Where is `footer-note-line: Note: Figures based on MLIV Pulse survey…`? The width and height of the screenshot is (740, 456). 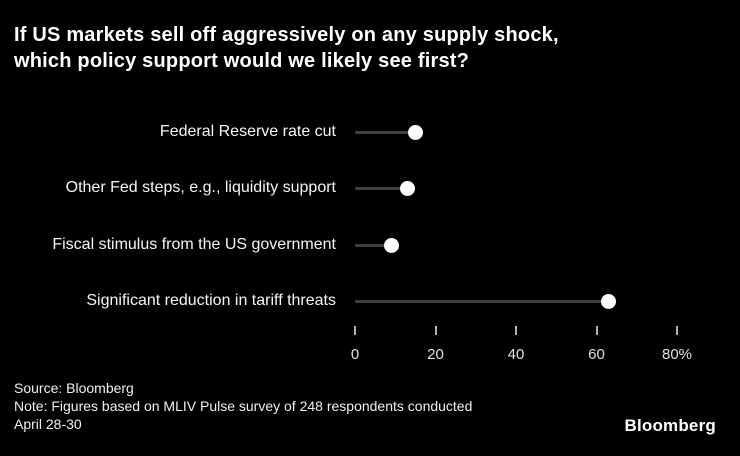
footer-note-line: Note: Figures based on MLIV Pulse survey… is located at coordinates (243, 406).